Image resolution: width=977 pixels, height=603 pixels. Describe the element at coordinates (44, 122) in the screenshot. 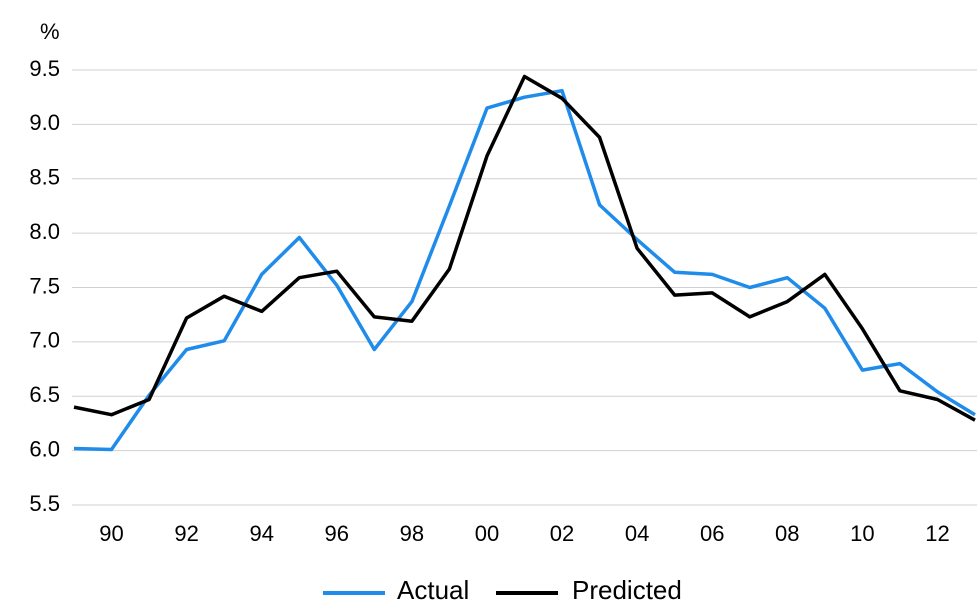

I see `y-tick-label: 9.0` at that location.